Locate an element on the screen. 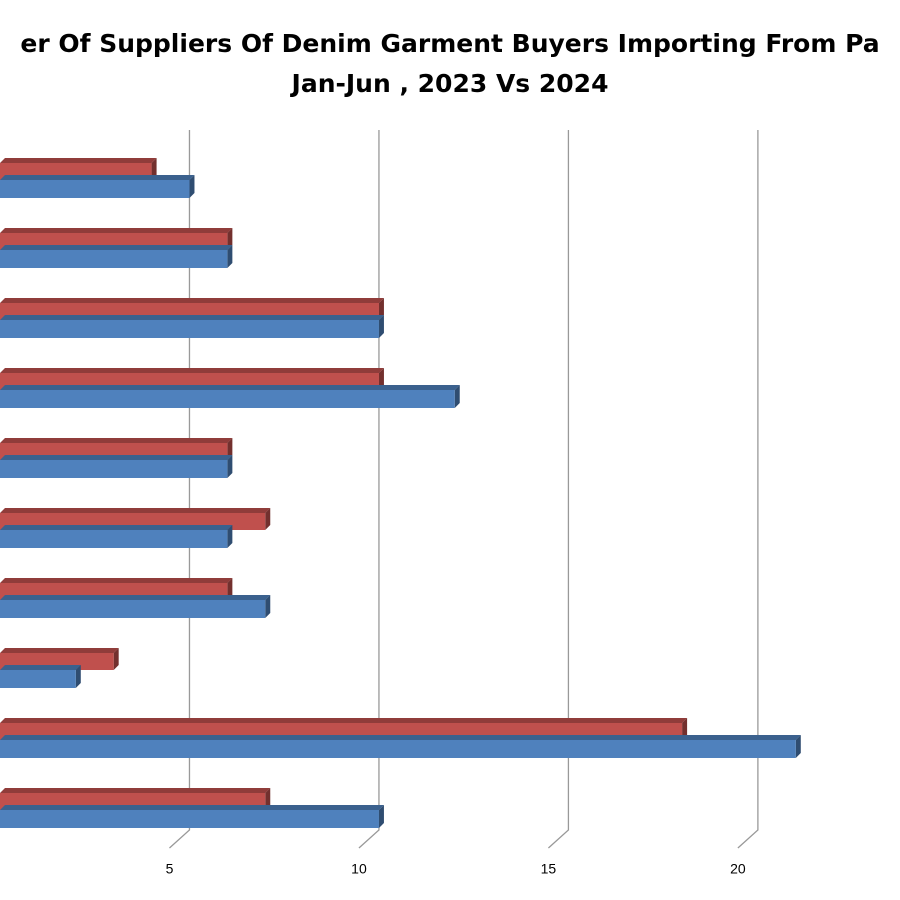  x-tick-label: 10 is located at coordinates (359, 869).